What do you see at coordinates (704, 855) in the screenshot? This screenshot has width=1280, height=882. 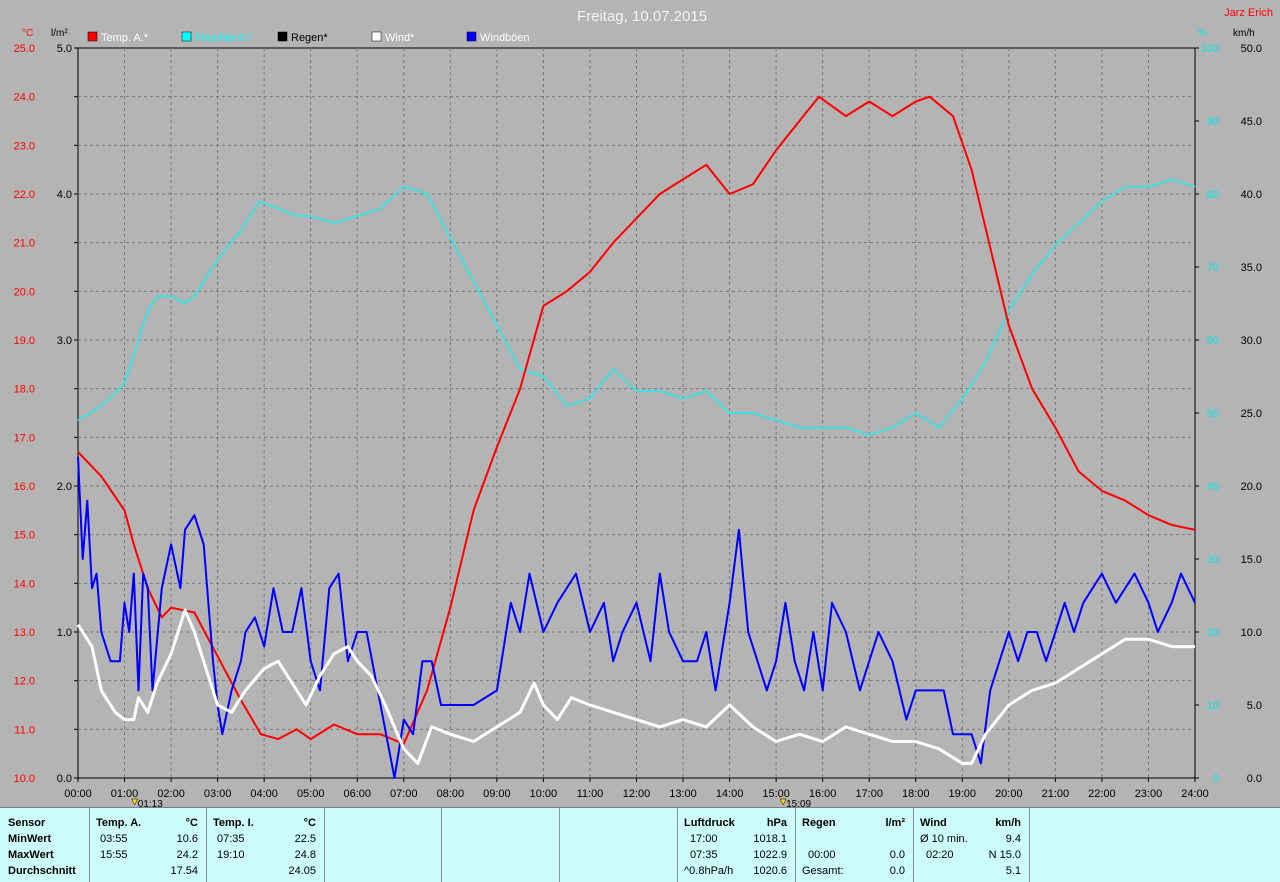 I see `pressure-max-time: 07:35` at bounding box center [704, 855].